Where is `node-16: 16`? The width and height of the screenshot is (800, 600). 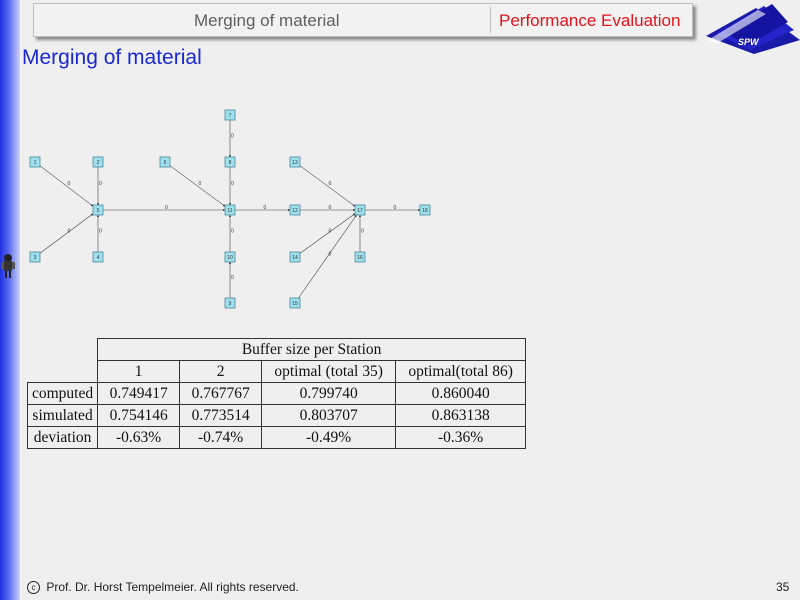 node-16: 16 is located at coordinates (360, 257).